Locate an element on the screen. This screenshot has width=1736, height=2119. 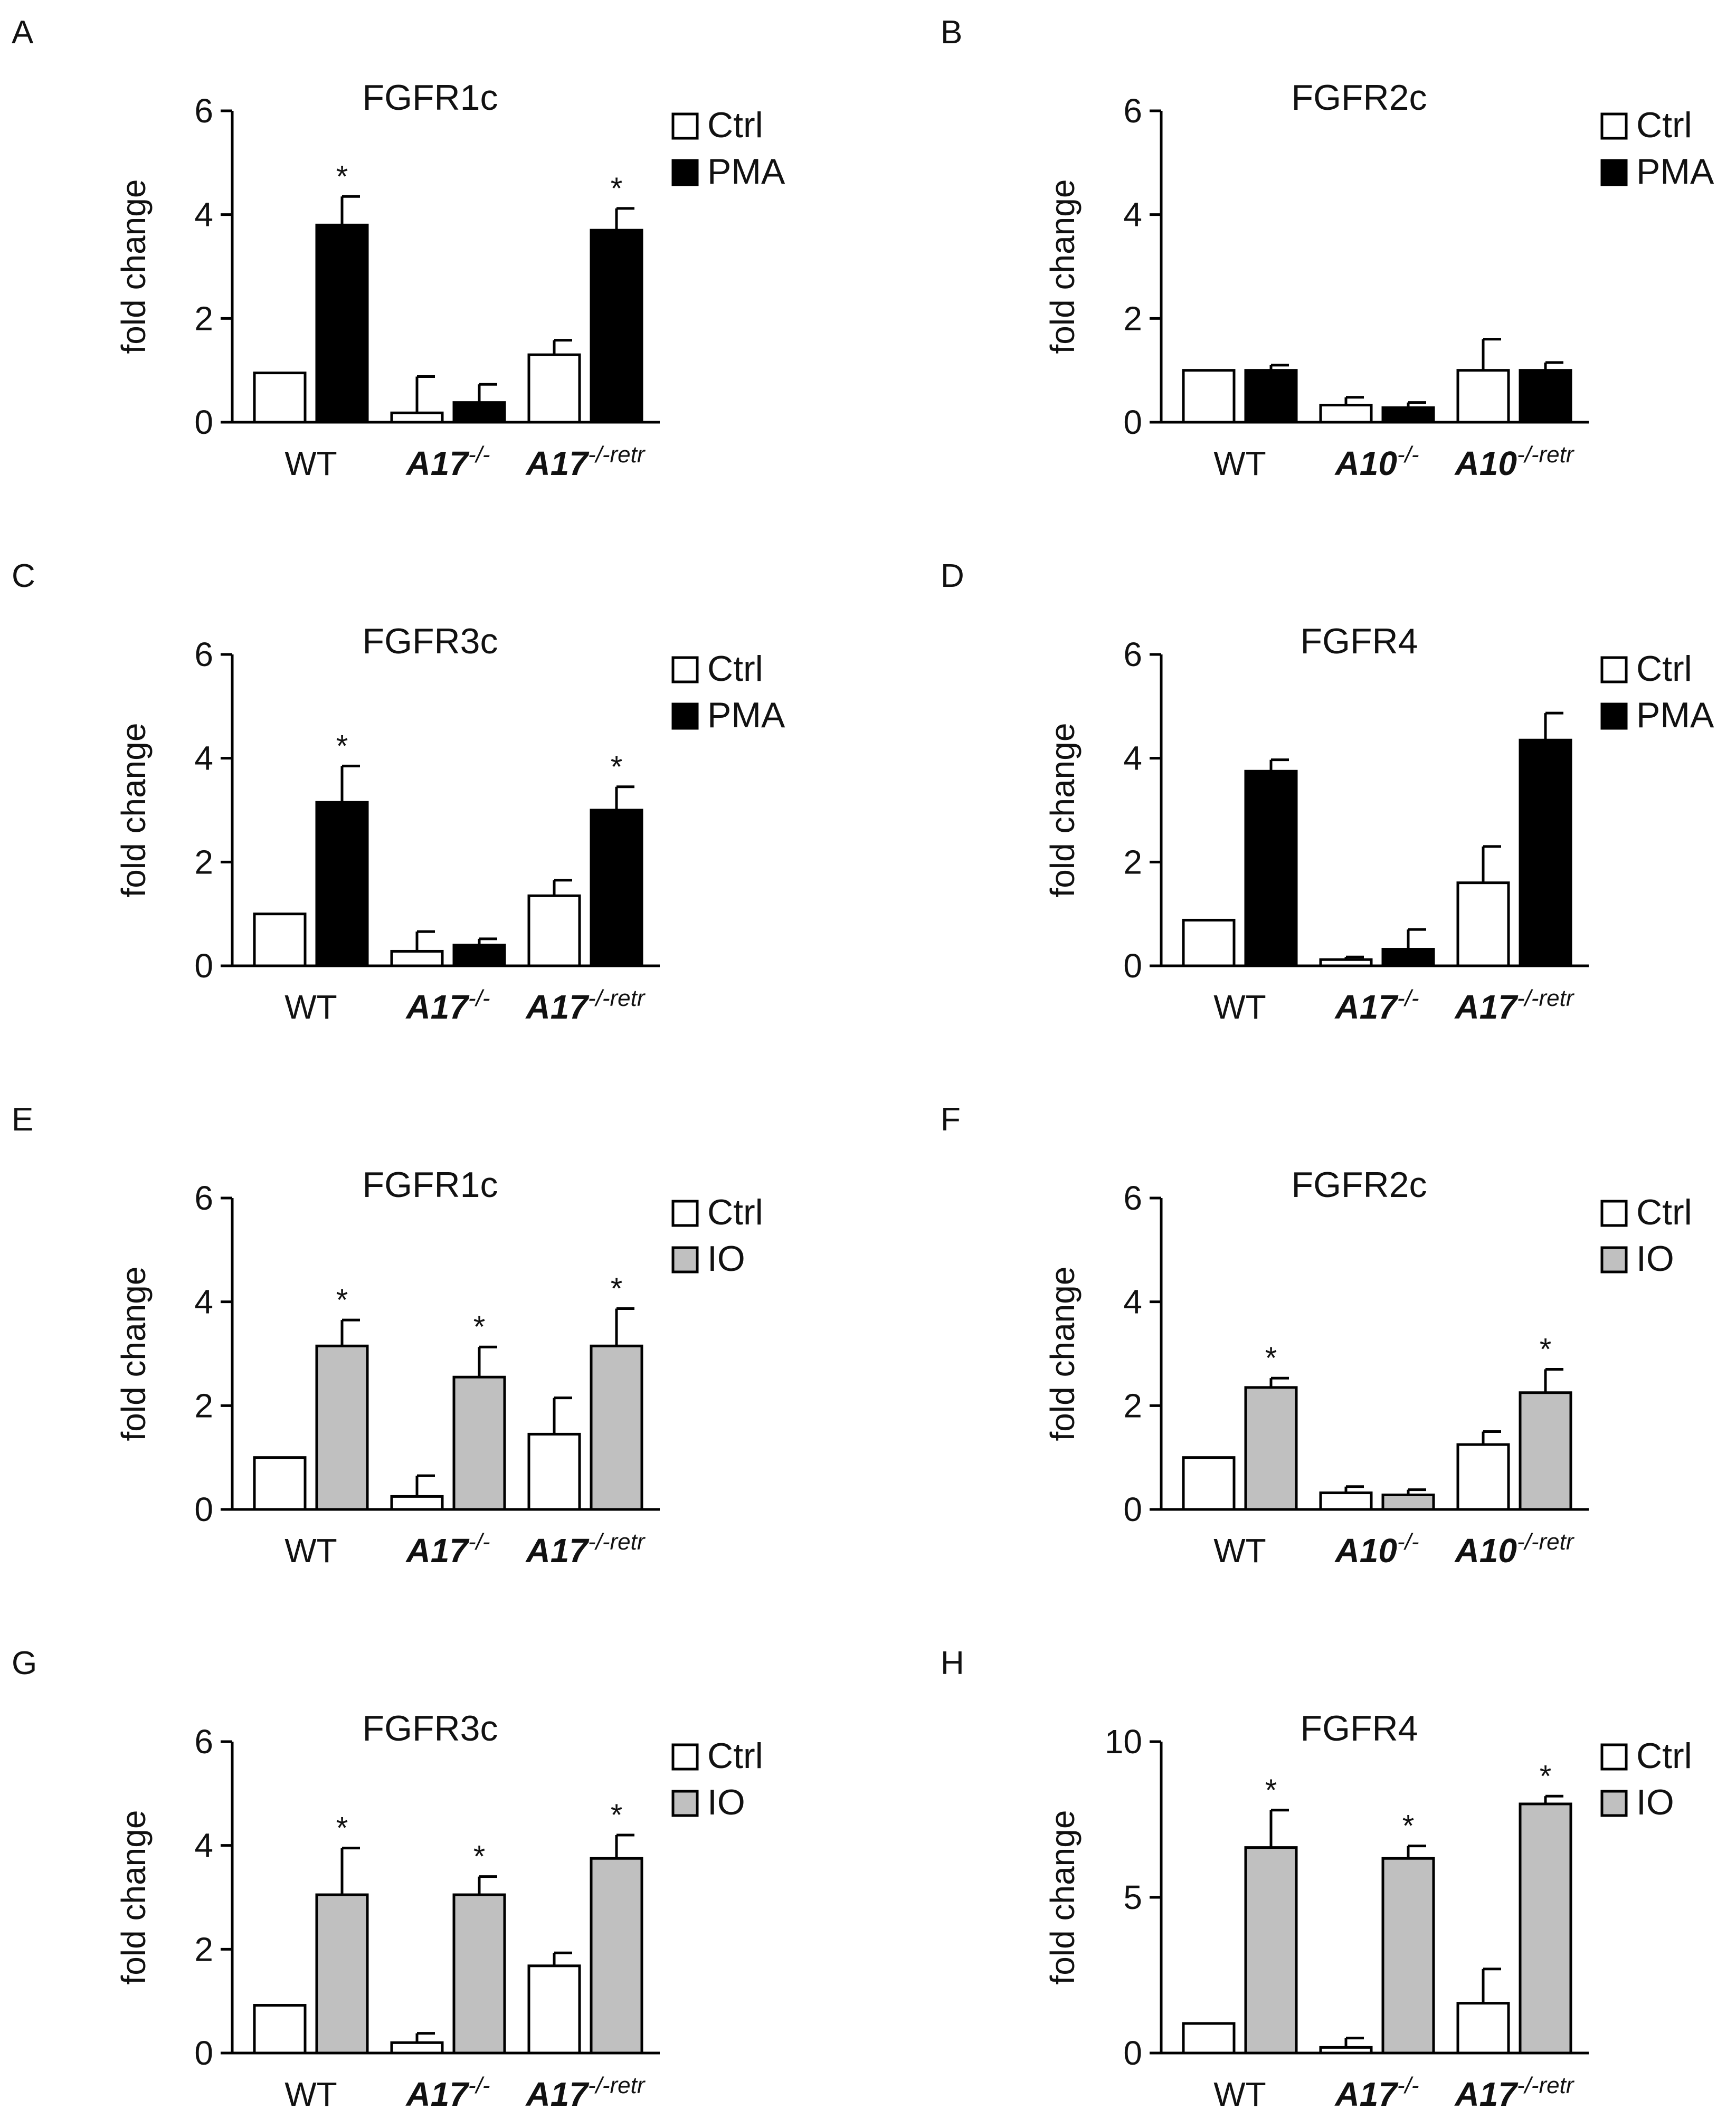
category-label: A10-/- is located at coordinates (1377, 462).